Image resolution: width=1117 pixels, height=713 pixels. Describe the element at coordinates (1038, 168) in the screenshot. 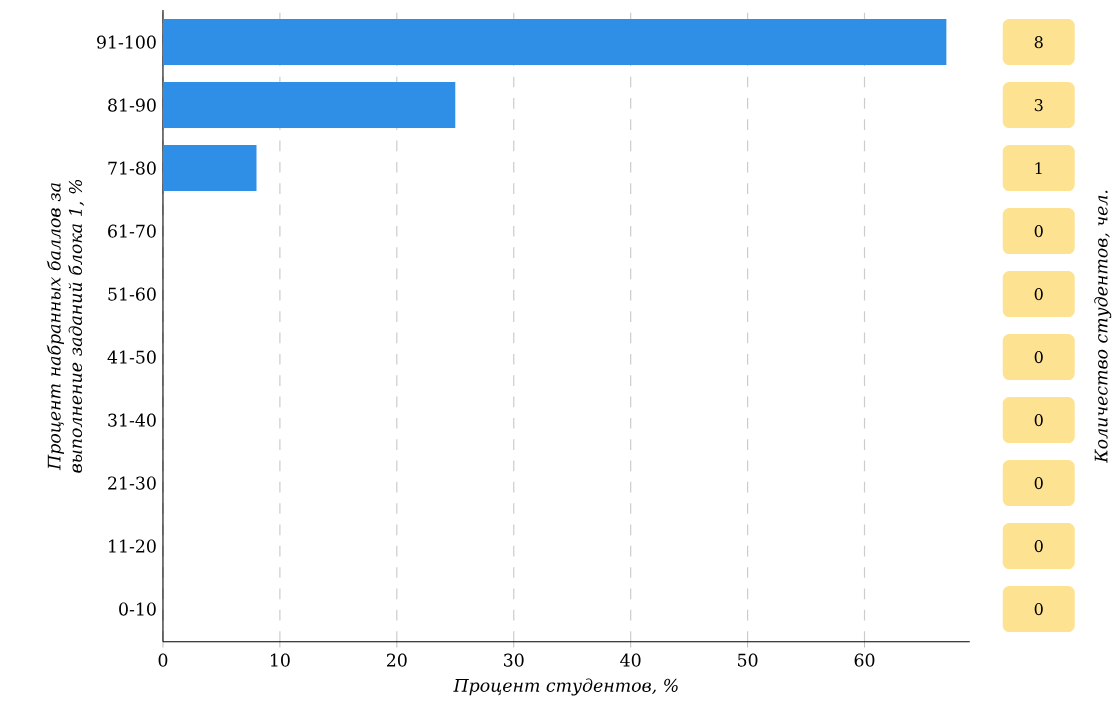

I see `text: 1` at that location.